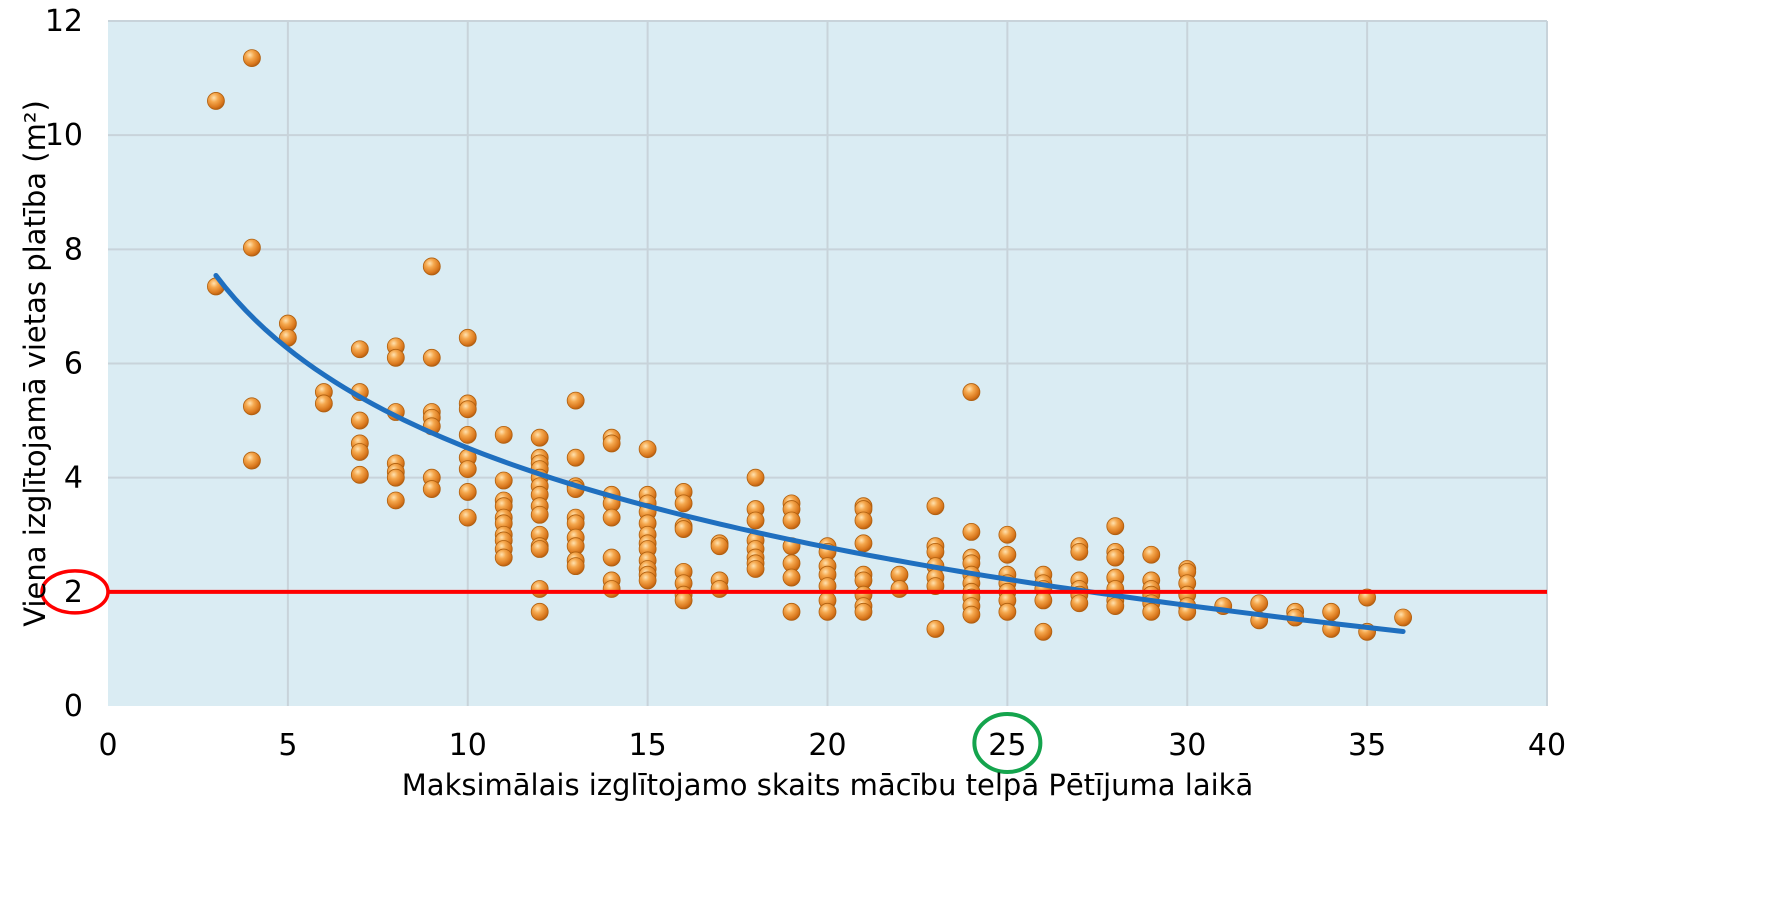  What do you see at coordinates (287, 745) in the screenshot?
I see `x-tick-label: 5` at bounding box center [287, 745].